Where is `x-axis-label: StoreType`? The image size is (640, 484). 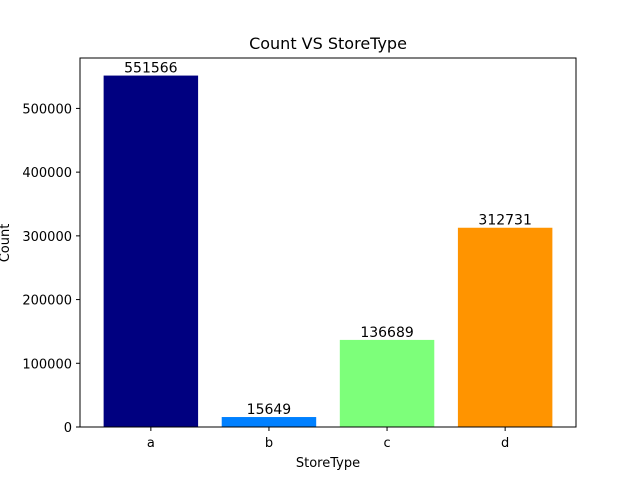 x-axis-label: StoreType is located at coordinates (328, 463).